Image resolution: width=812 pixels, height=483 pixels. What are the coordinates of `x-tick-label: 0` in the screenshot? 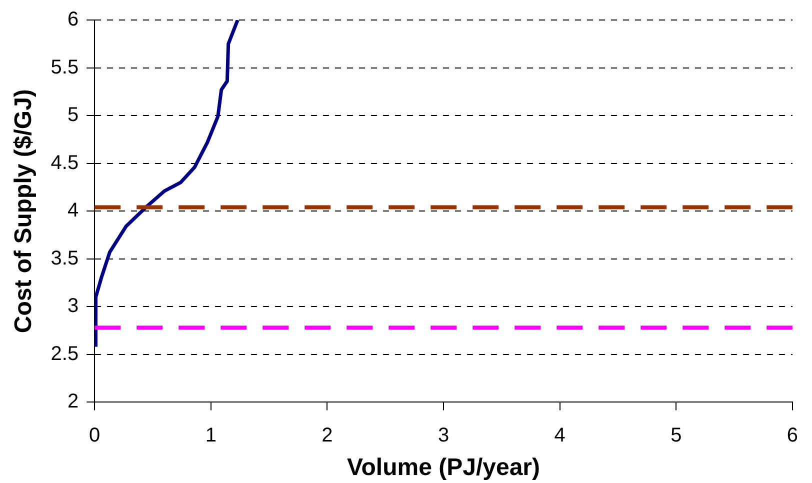 It's located at (94, 435).